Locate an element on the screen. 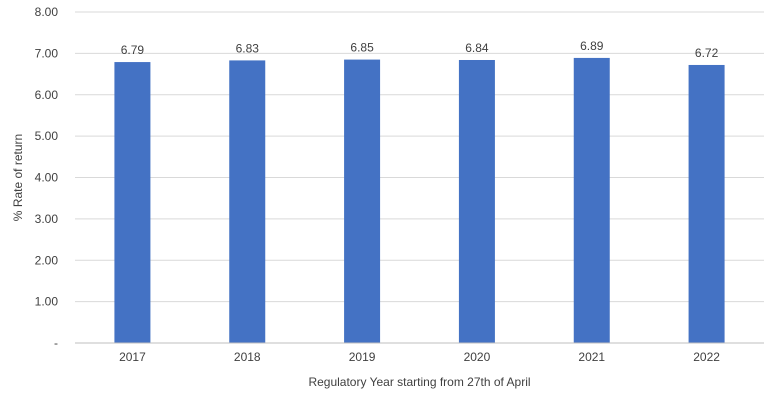 The image size is (773, 418). data-label: 6.89 is located at coordinates (592, 46).